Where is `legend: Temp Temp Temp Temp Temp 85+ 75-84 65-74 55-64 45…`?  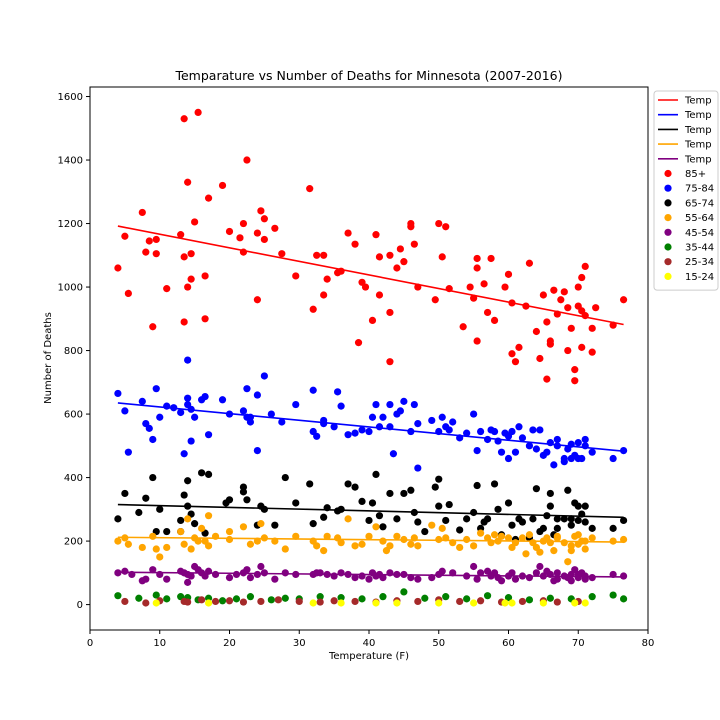 legend: Temp Temp Temp Temp Temp 85+ 75-84 65-74 55-64 45… is located at coordinates (686, 190).